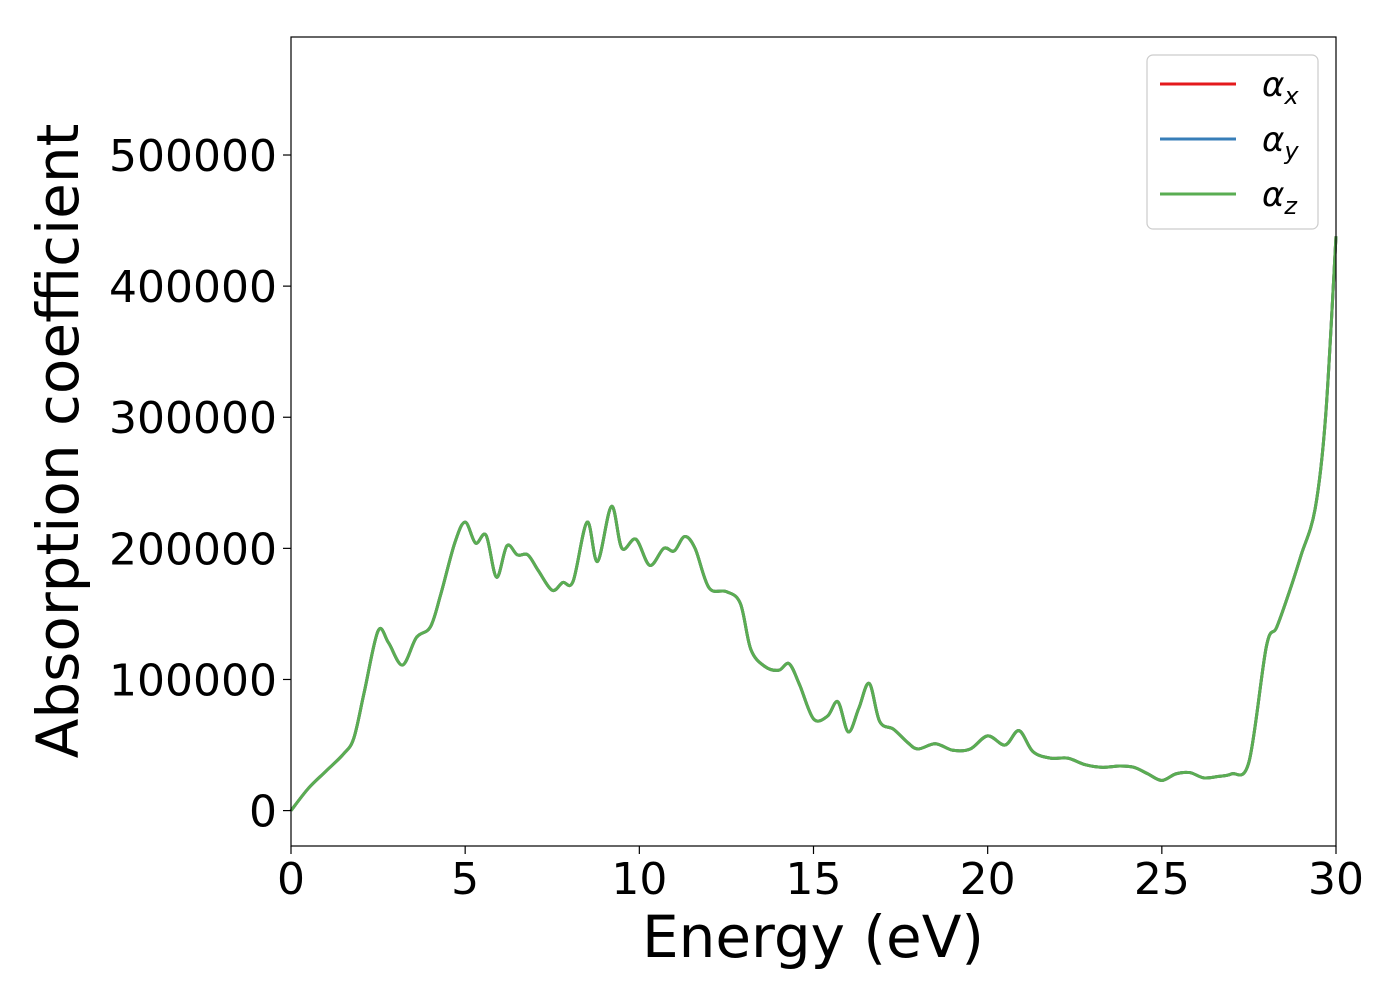 The width and height of the screenshot is (1400, 1000). I want to click on y-axis-label: Absorption coefficient, so click(58, 441).